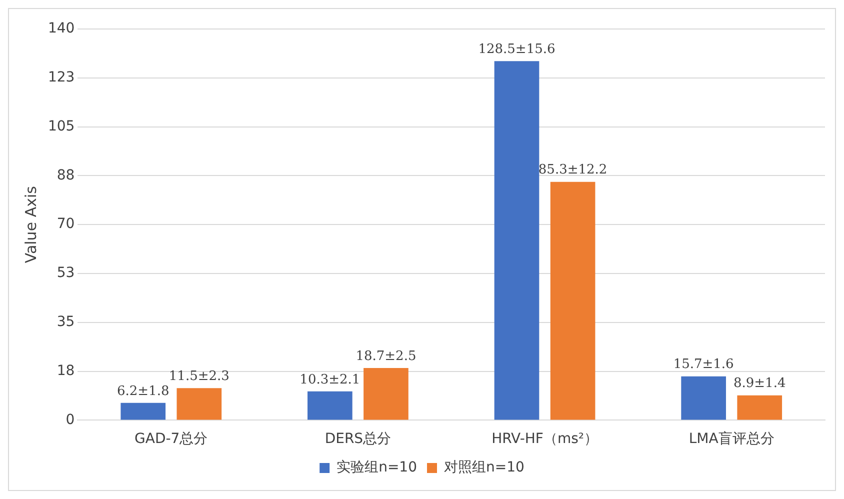 Image resolution: width=844 pixels, height=499 pixels. Describe the element at coordinates (65, 370) in the screenshot. I see `y-tick-label: 18` at that location.